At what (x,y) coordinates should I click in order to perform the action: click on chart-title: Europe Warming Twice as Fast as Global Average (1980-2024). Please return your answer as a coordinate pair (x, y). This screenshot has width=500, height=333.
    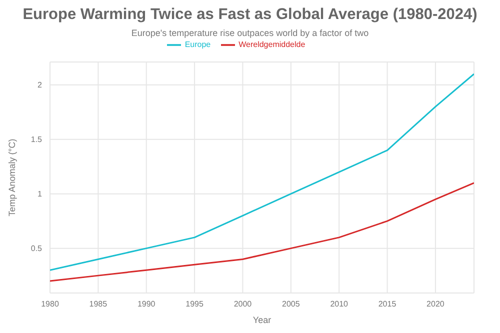
    Looking at the image, I should click on (250, 15).